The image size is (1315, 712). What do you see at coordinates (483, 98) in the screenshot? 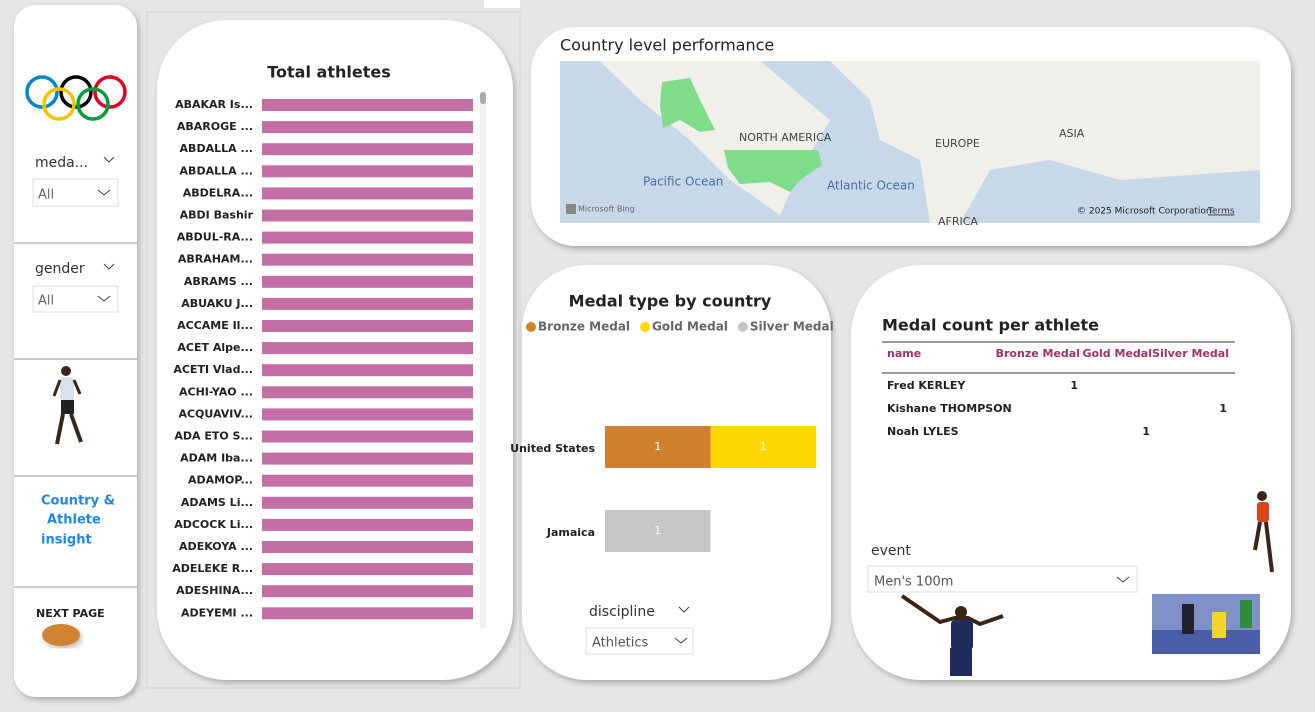
I see `scroll-thumb` at bounding box center [483, 98].